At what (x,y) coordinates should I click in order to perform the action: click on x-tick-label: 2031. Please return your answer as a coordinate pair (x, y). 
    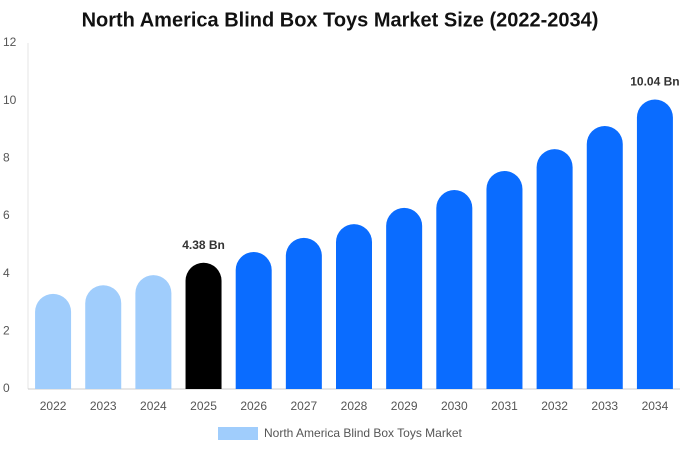
    Looking at the image, I should click on (504, 406).